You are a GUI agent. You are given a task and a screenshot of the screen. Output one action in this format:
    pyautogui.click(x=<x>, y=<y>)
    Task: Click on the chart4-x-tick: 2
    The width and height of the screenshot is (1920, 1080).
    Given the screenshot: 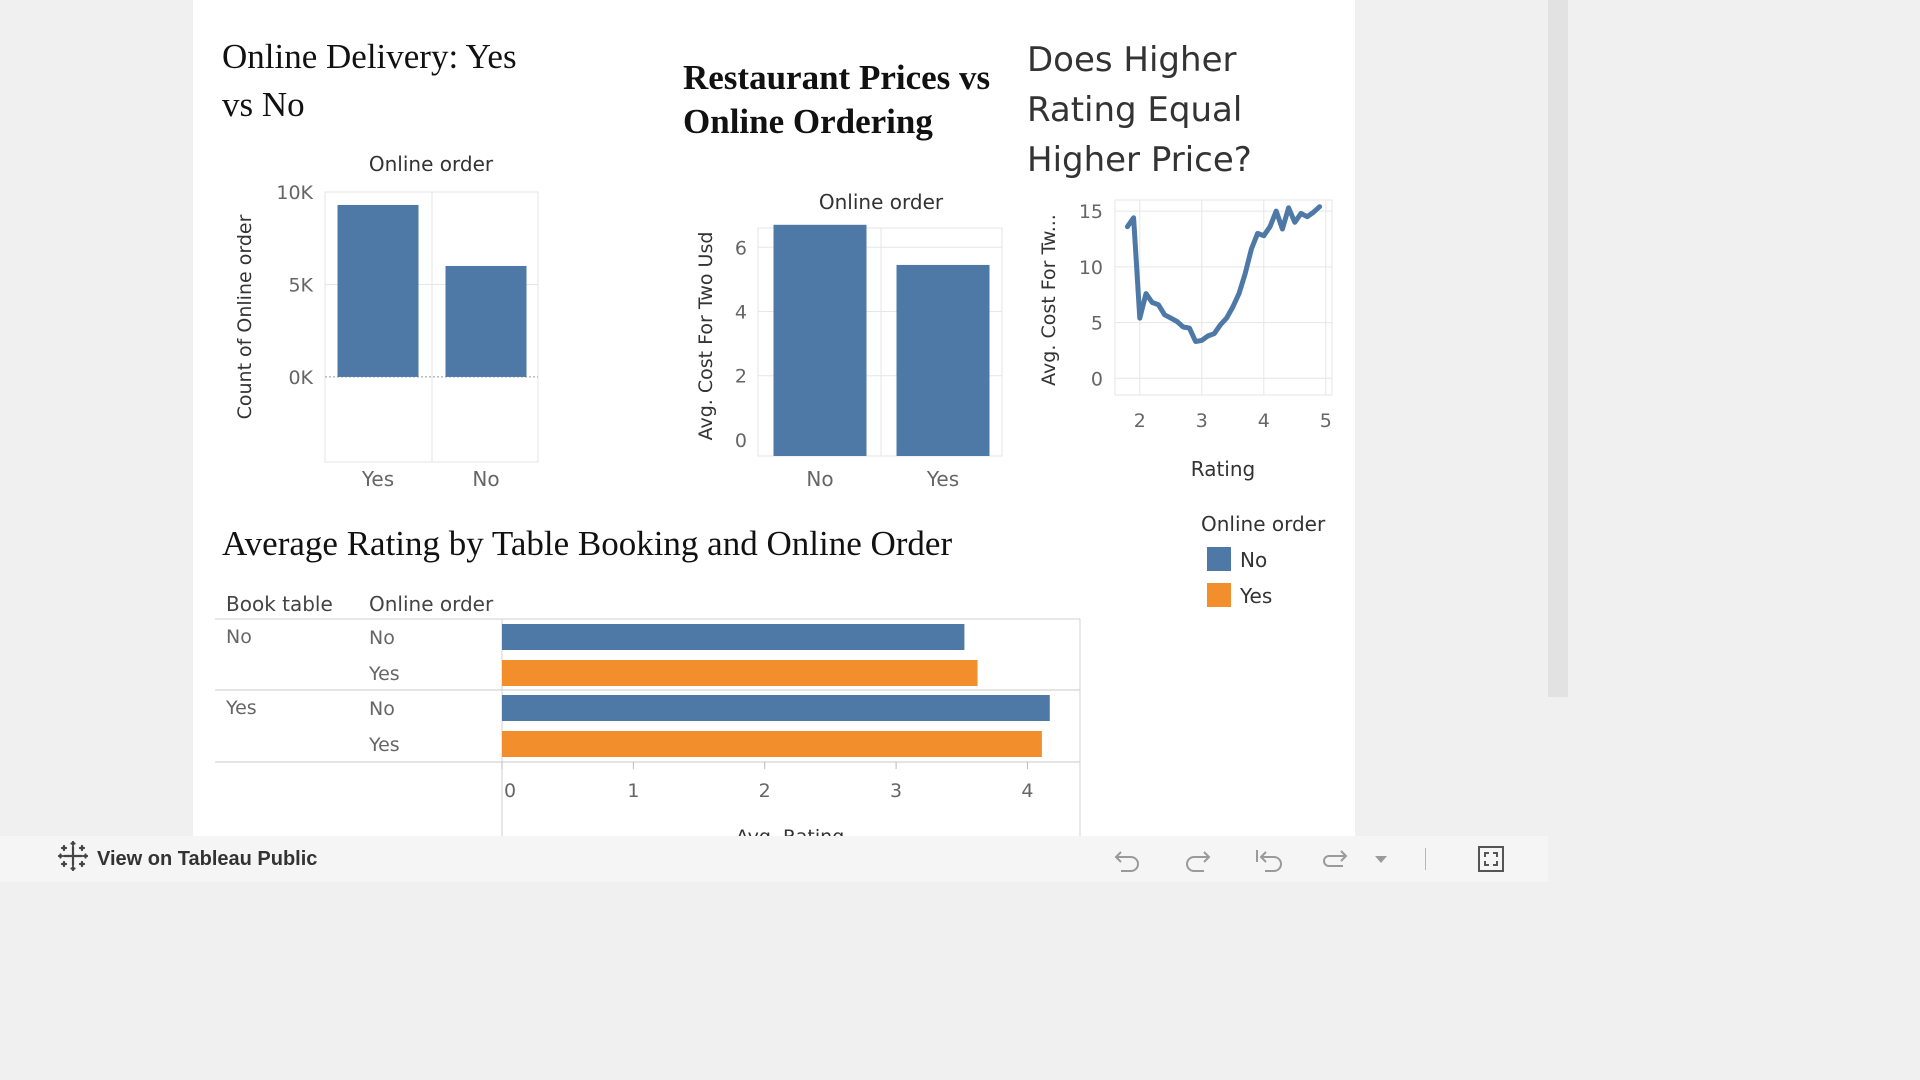 What is the action you would take?
    pyautogui.click(x=765, y=791)
    